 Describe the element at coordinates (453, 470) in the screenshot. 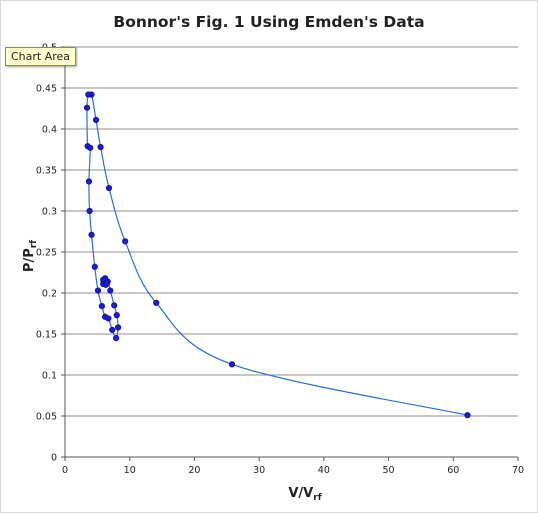

I see `x-tick-label: 60` at that location.